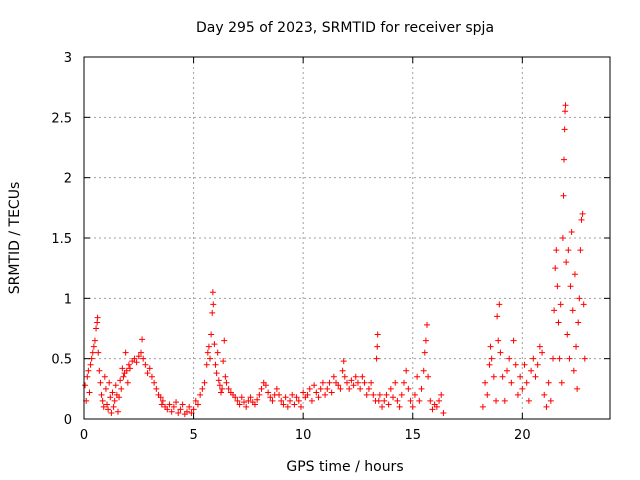 This screenshot has width=640, height=480. I want to click on x-axis-title: GPS time / hours, so click(344, 467).